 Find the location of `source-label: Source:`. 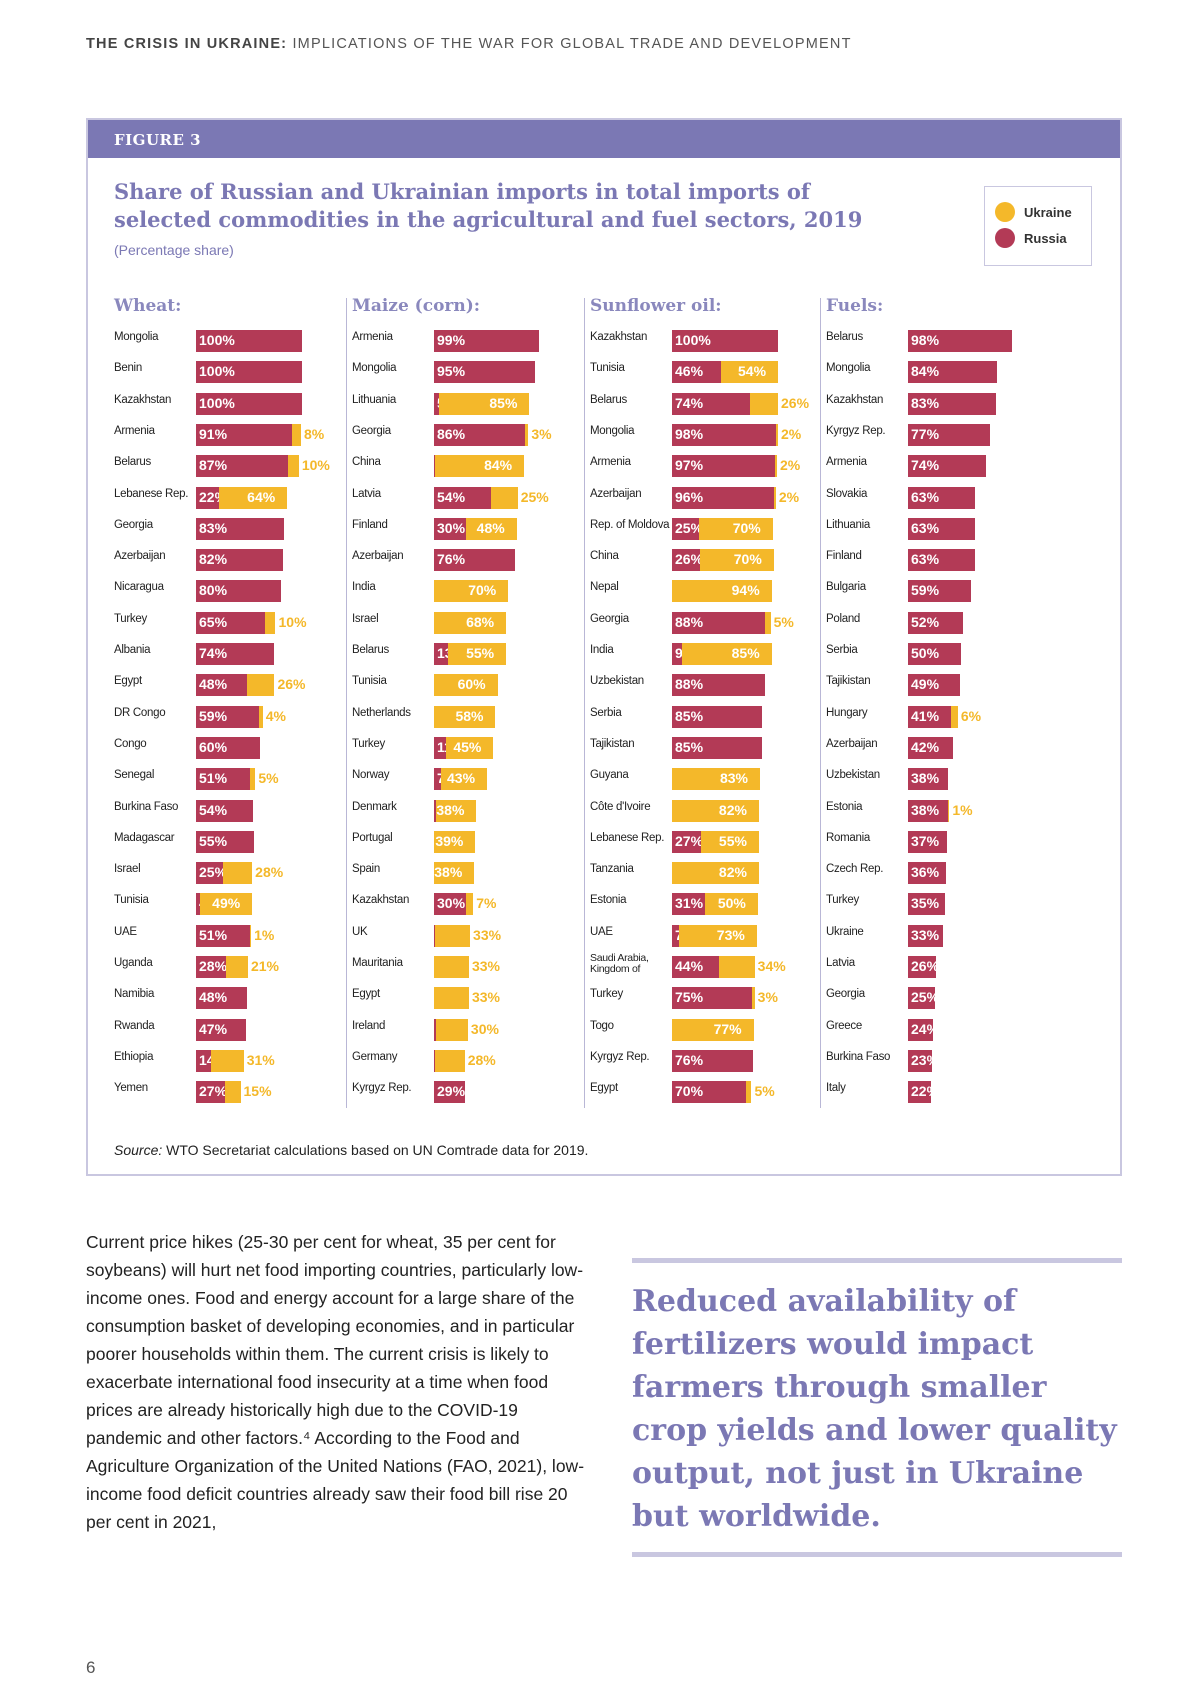

source-label: Source: is located at coordinates (138, 1150).